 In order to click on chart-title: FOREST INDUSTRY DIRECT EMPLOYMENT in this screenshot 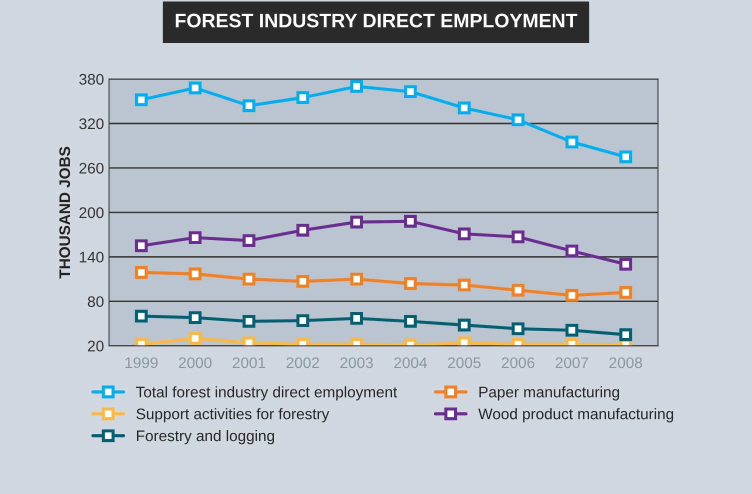, I will do `click(377, 21)`.